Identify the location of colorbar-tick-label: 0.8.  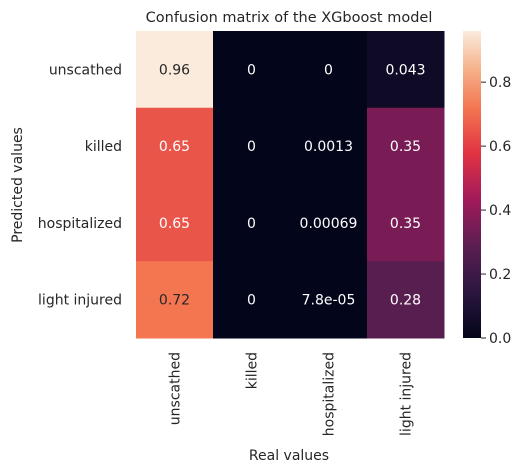
(500, 83).